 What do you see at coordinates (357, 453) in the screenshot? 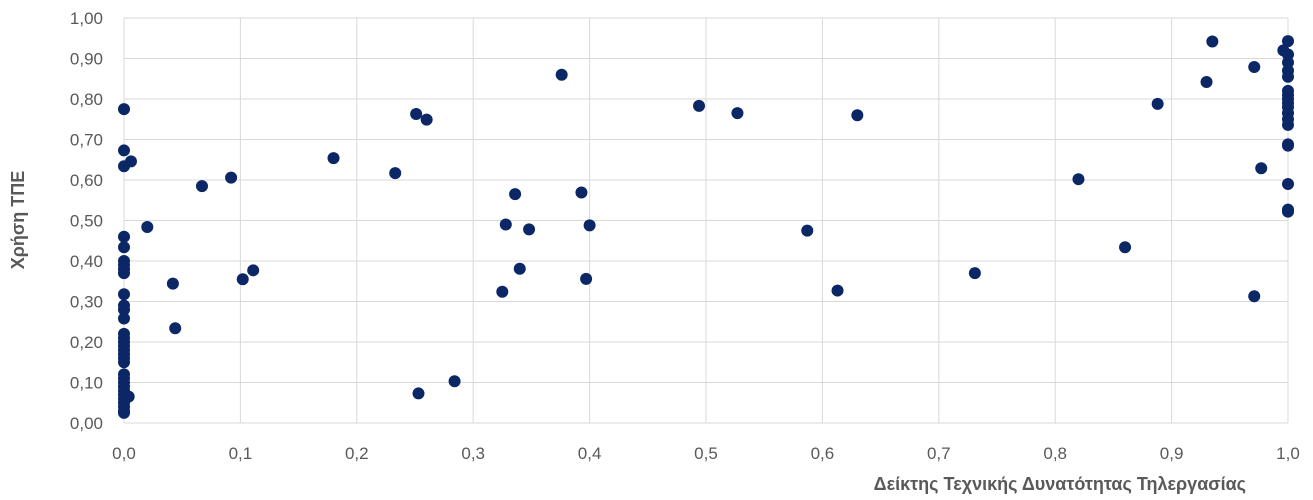
I see `x-tick-label: 0,2` at bounding box center [357, 453].